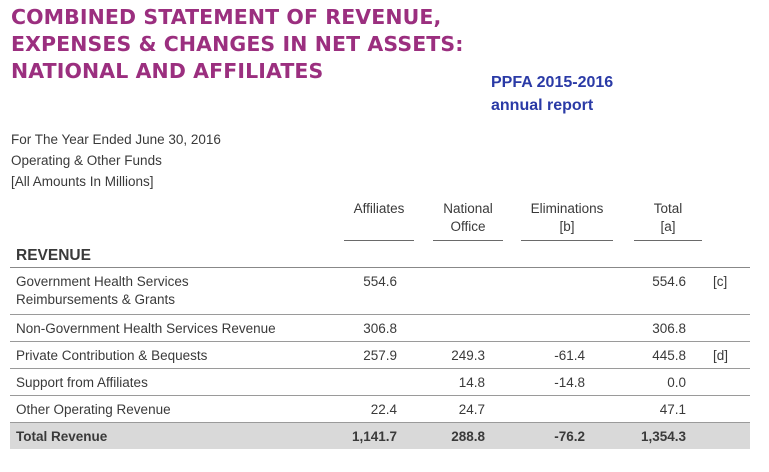  Describe the element at coordinates (720, 281) in the screenshot. I see `cell-footnote: [c]` at that location.